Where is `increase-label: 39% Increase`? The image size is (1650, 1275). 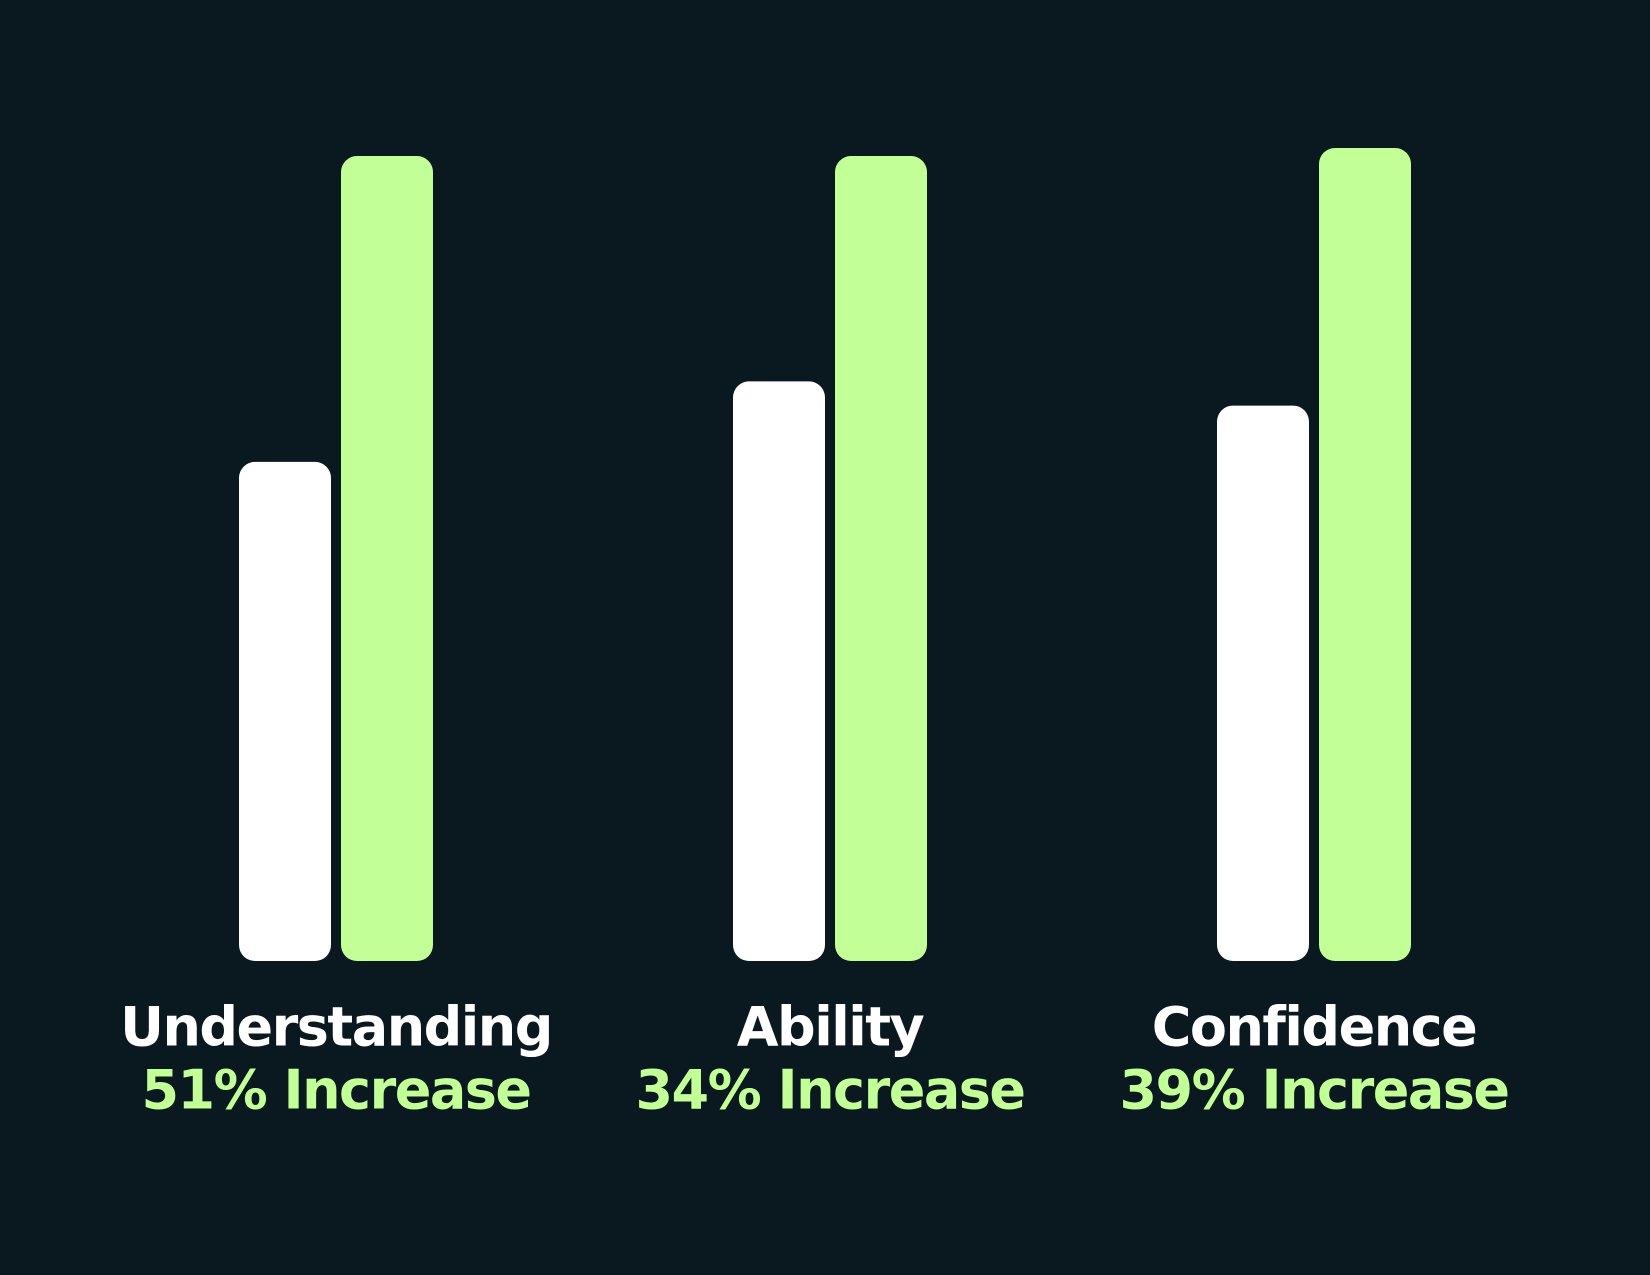 increase-label: 39% Increase is located at coordinates (1313, 1090).